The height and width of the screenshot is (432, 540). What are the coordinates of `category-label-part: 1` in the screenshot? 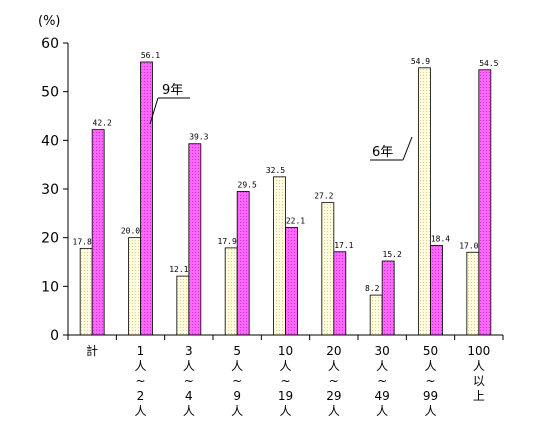 It's located at (141, 351).